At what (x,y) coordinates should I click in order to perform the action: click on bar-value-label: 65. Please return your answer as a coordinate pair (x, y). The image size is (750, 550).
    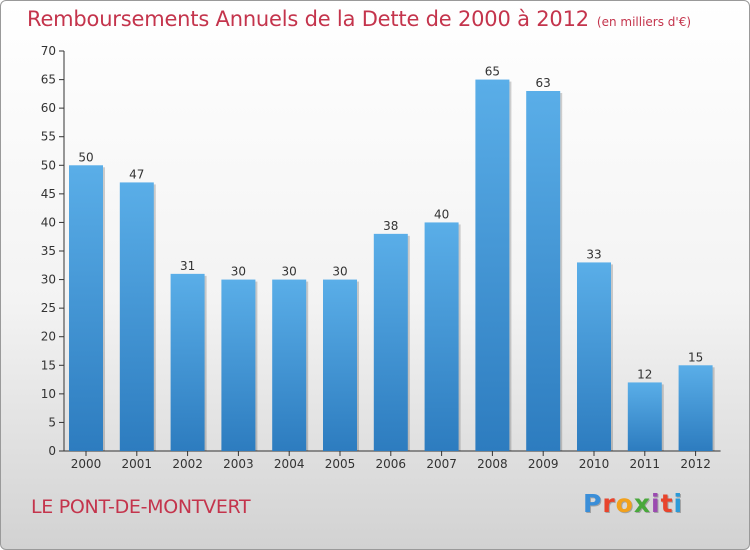
    Looking at the image, I should click on (492, 72).